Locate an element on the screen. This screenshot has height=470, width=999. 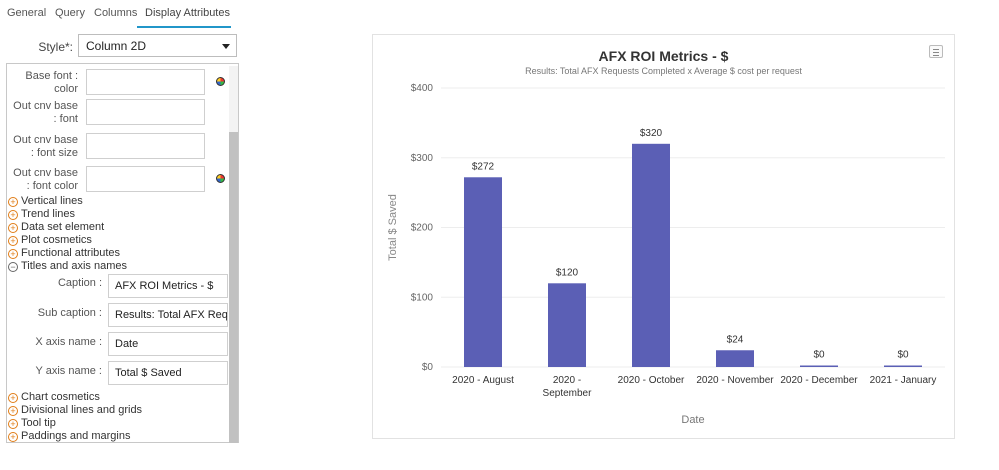
section-label: Trend lines is located at coordinates (48, 214).